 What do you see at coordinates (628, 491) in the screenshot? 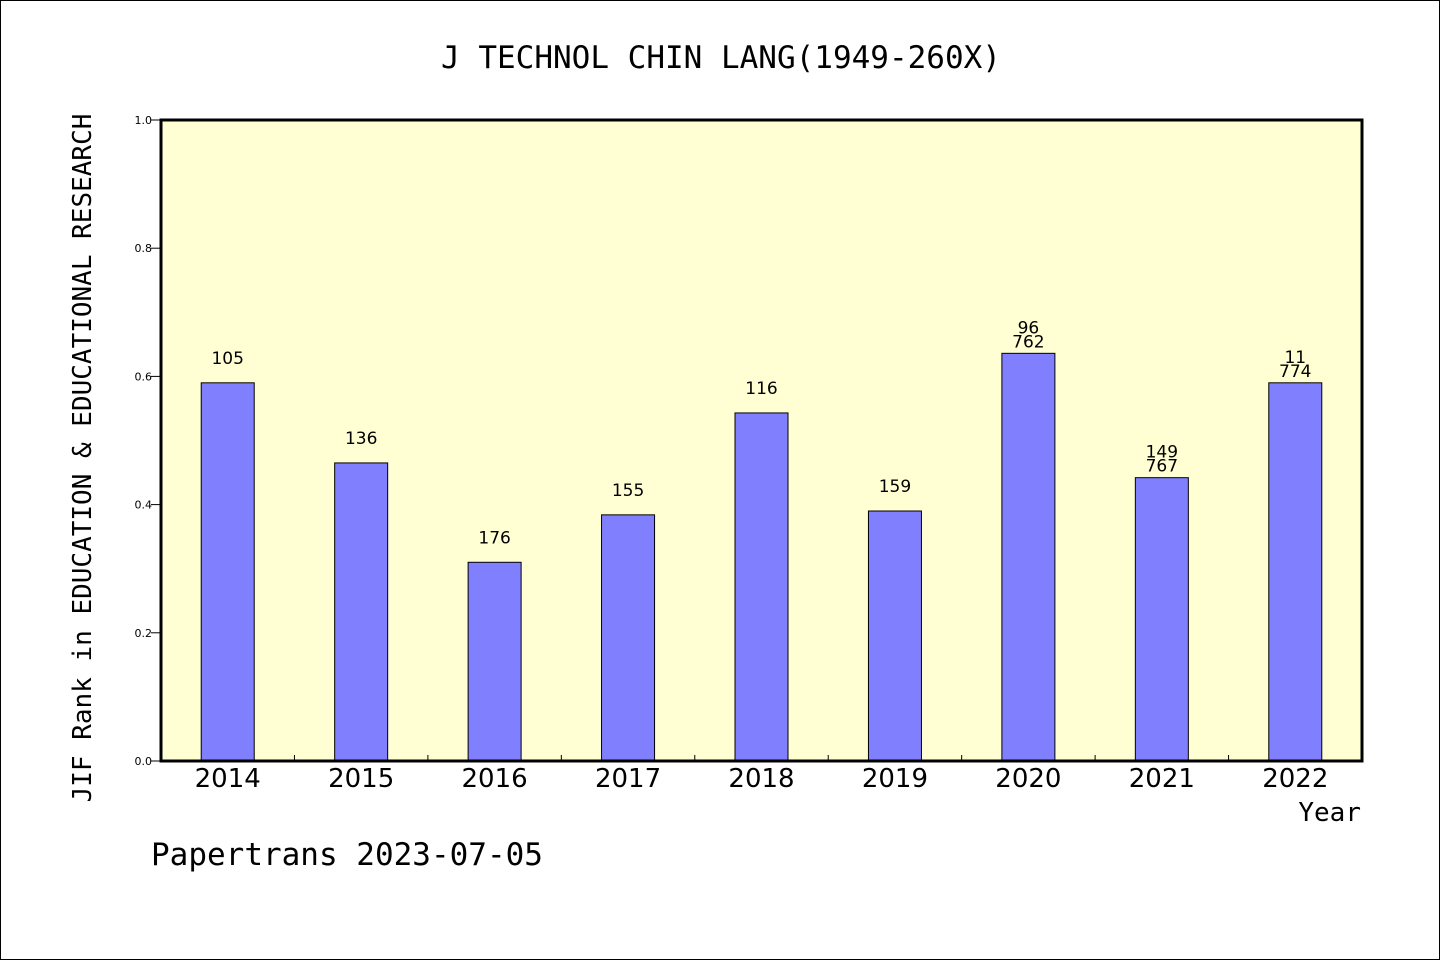
I see `bar-data-label: 155` at bounding box center [628, 491].